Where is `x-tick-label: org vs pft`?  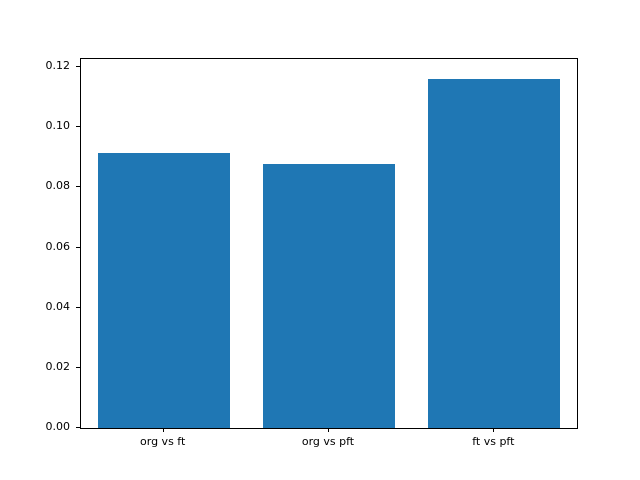 x-tick-label: org vs pft is located at coordinates (328, 441).